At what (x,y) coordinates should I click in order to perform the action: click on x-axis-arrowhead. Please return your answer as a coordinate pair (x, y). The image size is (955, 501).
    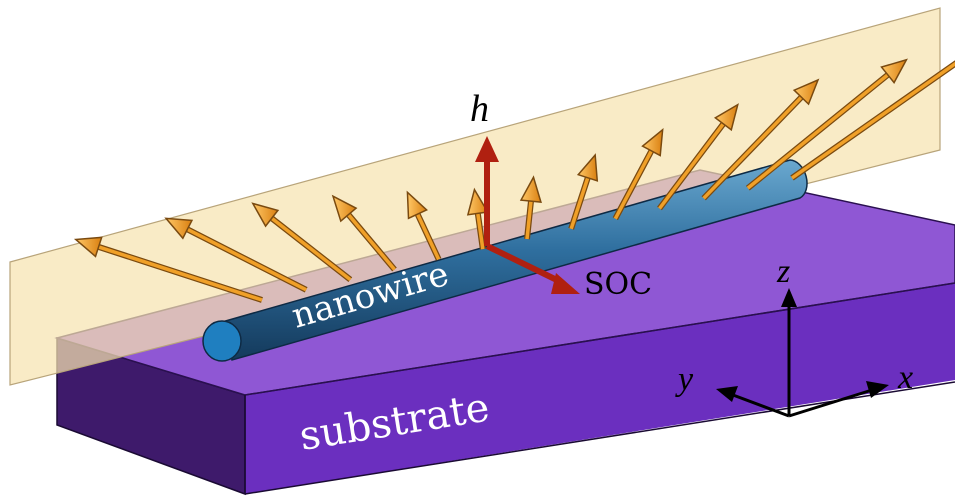
    Looking at the image, I should click on (877, 389).